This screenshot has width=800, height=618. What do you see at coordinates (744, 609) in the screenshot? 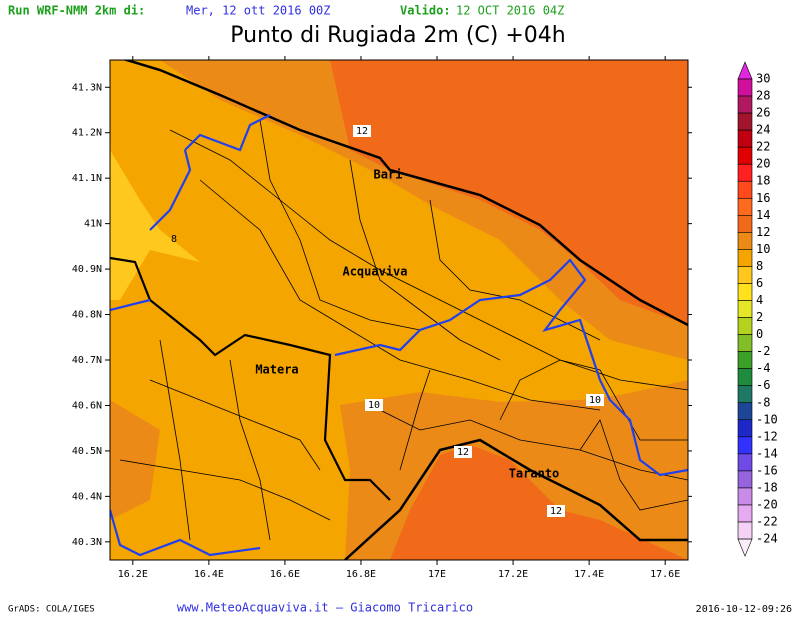
I see `footer-right: 2016-10-12-09:26` at bounding box center [744, 609].